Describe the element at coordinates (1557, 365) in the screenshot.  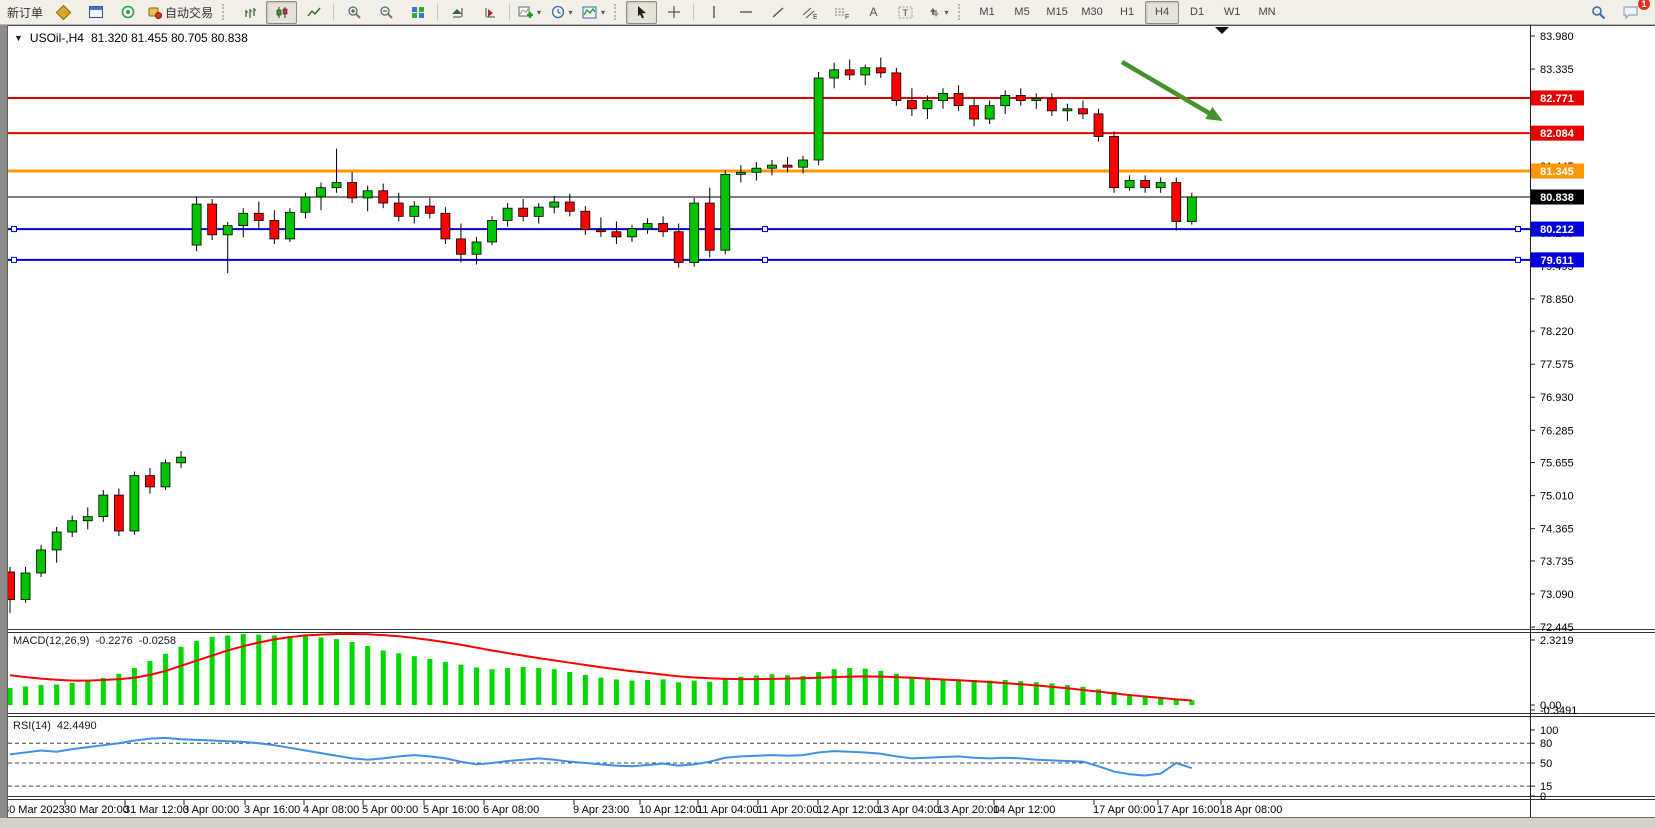
I see `price-tick-label: 77.575` at that location.